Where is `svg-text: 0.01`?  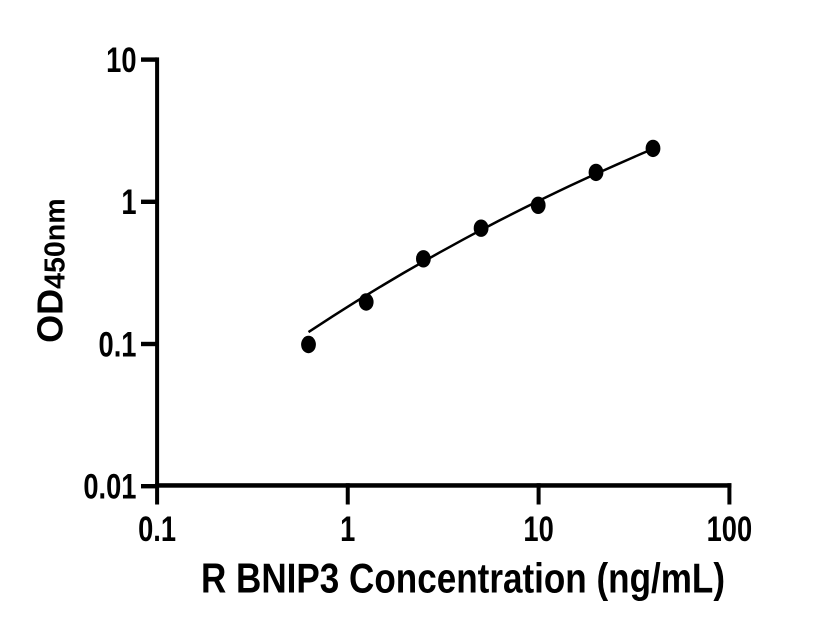 svg-text: 0.01 is located at coordinates (109, 486).